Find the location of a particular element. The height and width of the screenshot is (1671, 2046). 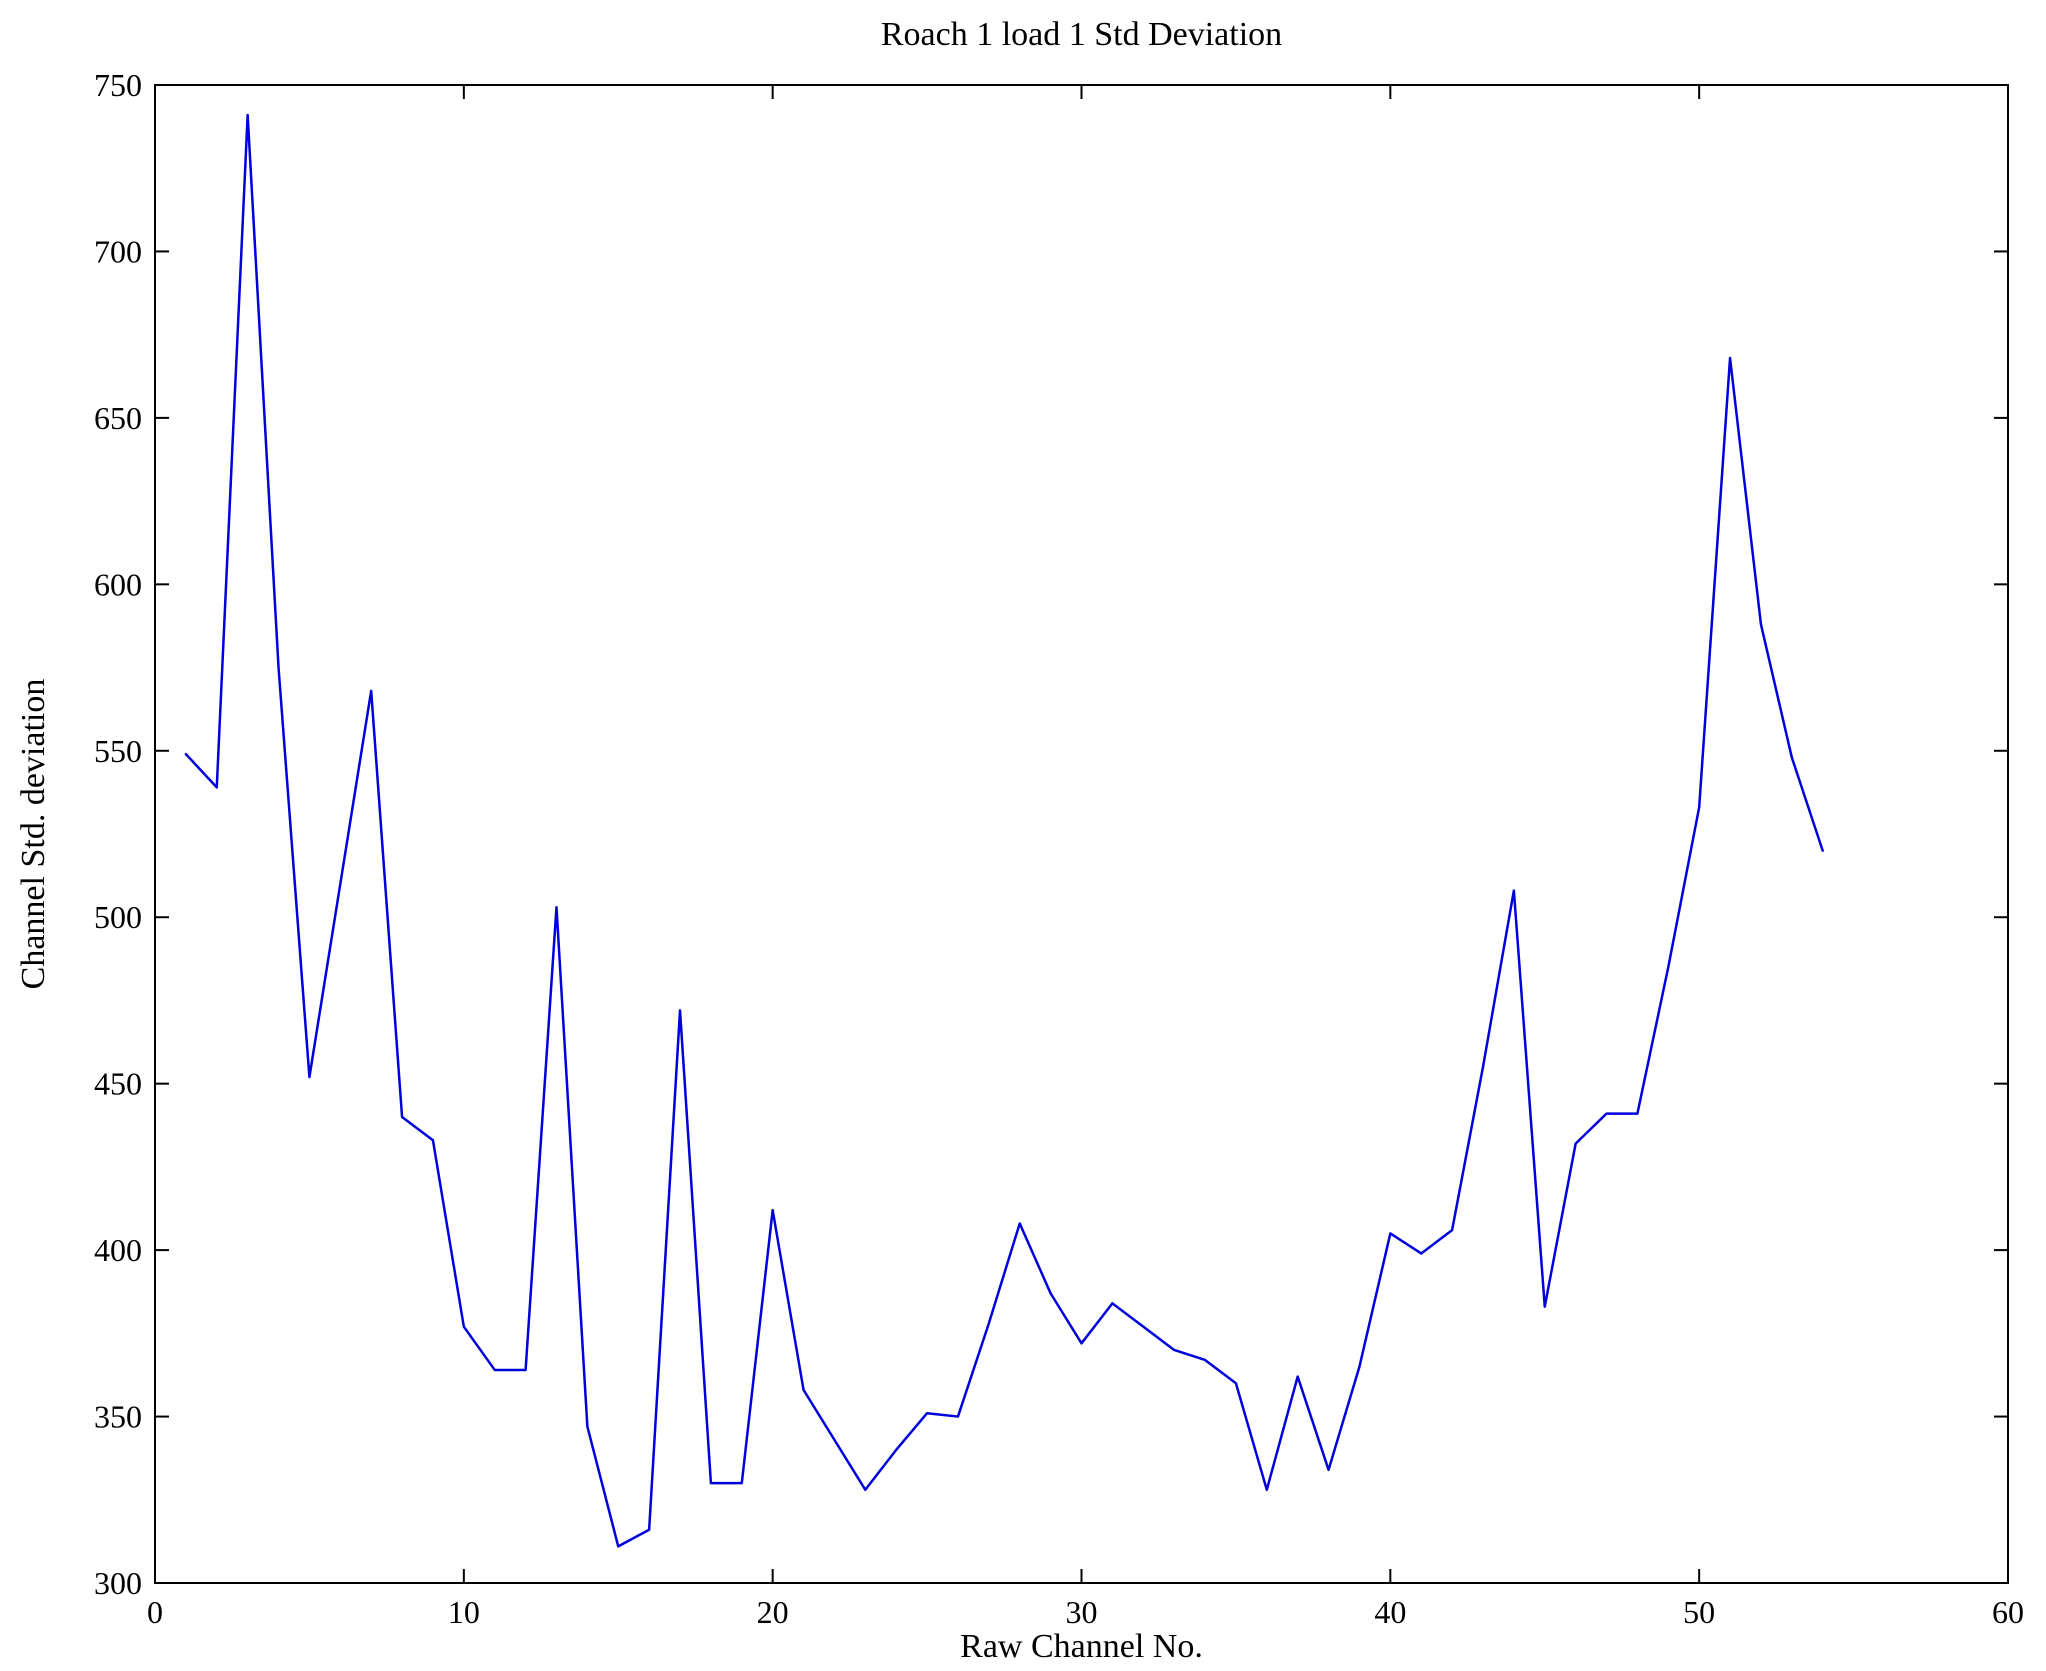

y-tick-label: 400 is located at coordinates (118, 1250).